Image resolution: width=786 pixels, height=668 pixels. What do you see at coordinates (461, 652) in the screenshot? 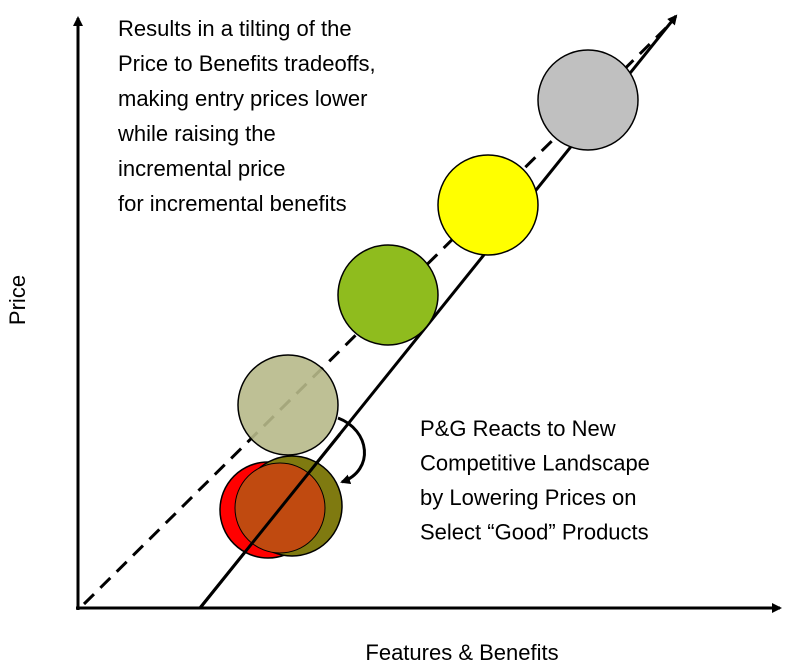
I see `x-axis-label: Features & Benefits` at bounding box center [461, 652].